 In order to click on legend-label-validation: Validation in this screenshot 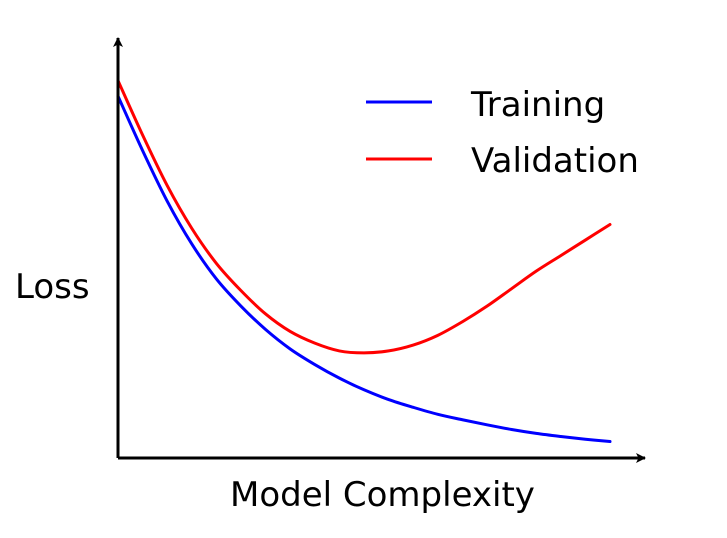, I will do `click(555, 161)`.